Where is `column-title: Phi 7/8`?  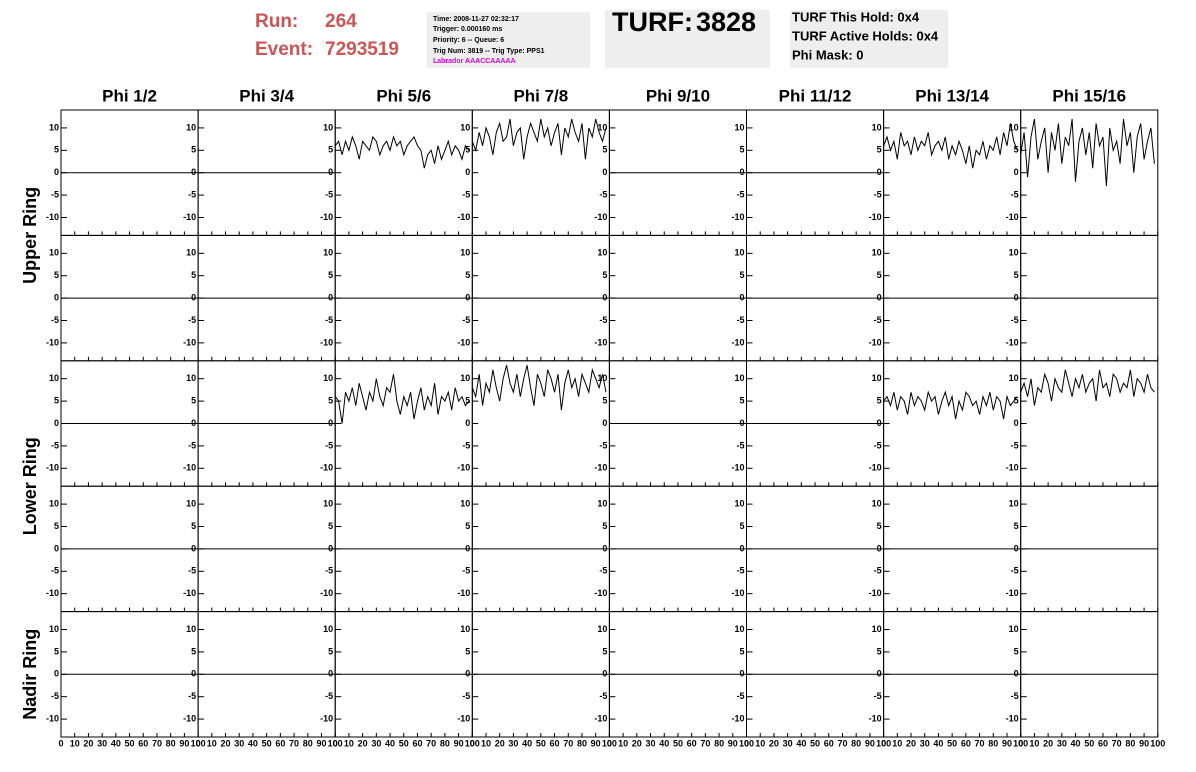
column-title: Phi 7/8 is located at coordinates (540, 95).